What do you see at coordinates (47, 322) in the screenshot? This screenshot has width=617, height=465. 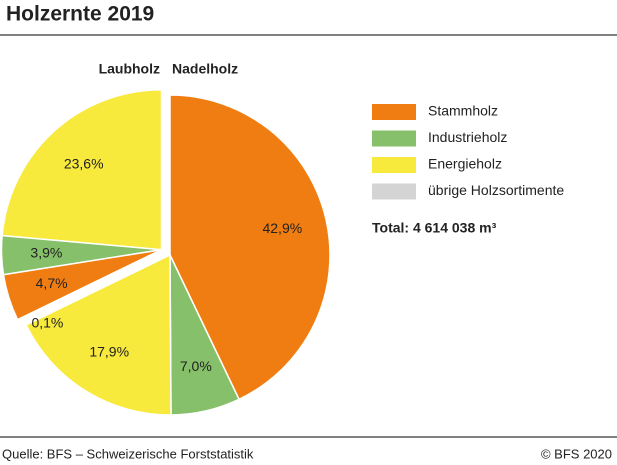 I see `value-label: 0,1%` at bounding box center [47, 322].